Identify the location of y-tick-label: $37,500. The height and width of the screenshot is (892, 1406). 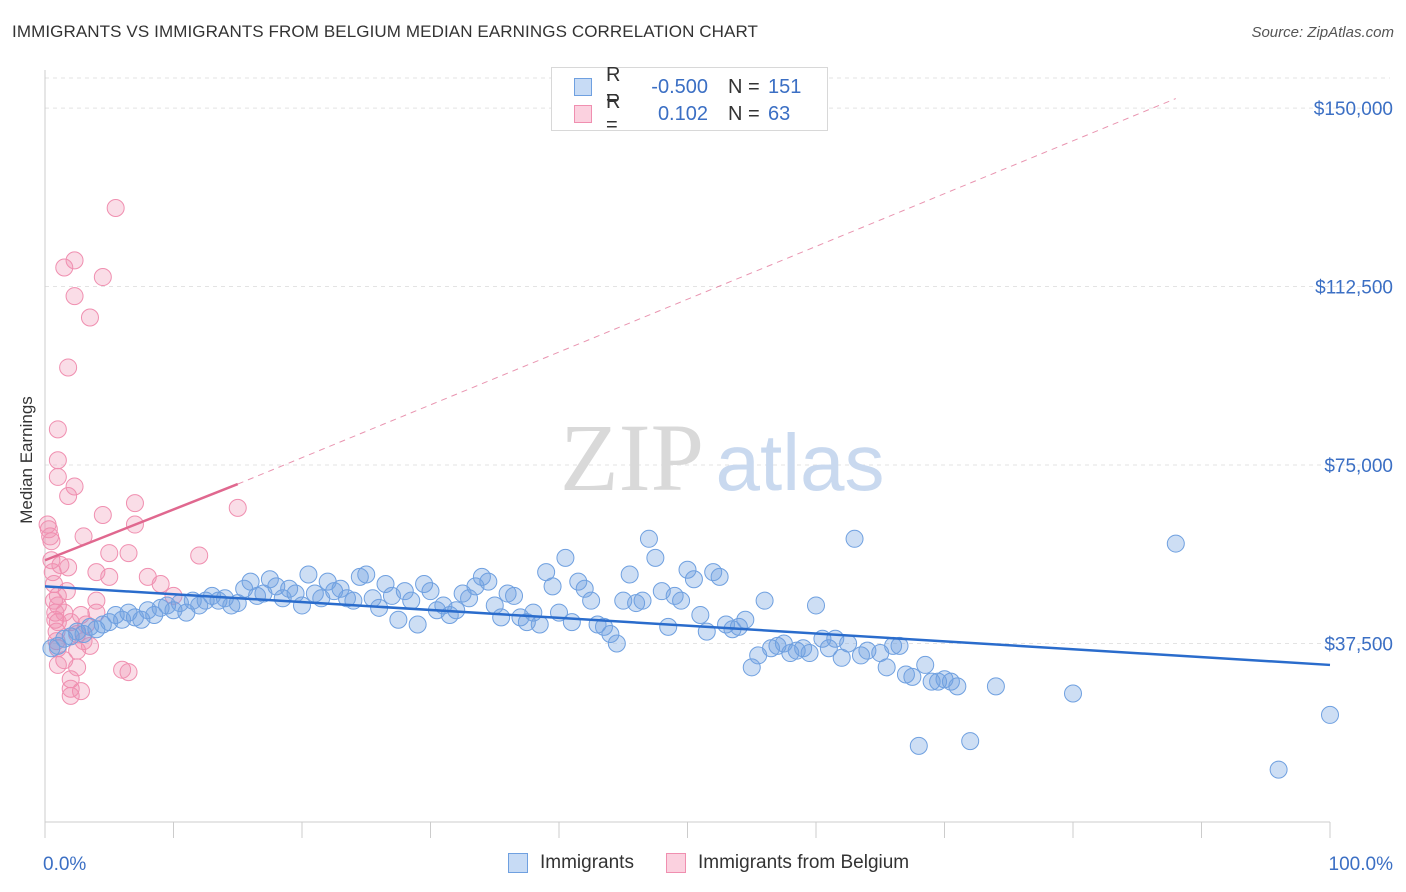
(1358, 645).